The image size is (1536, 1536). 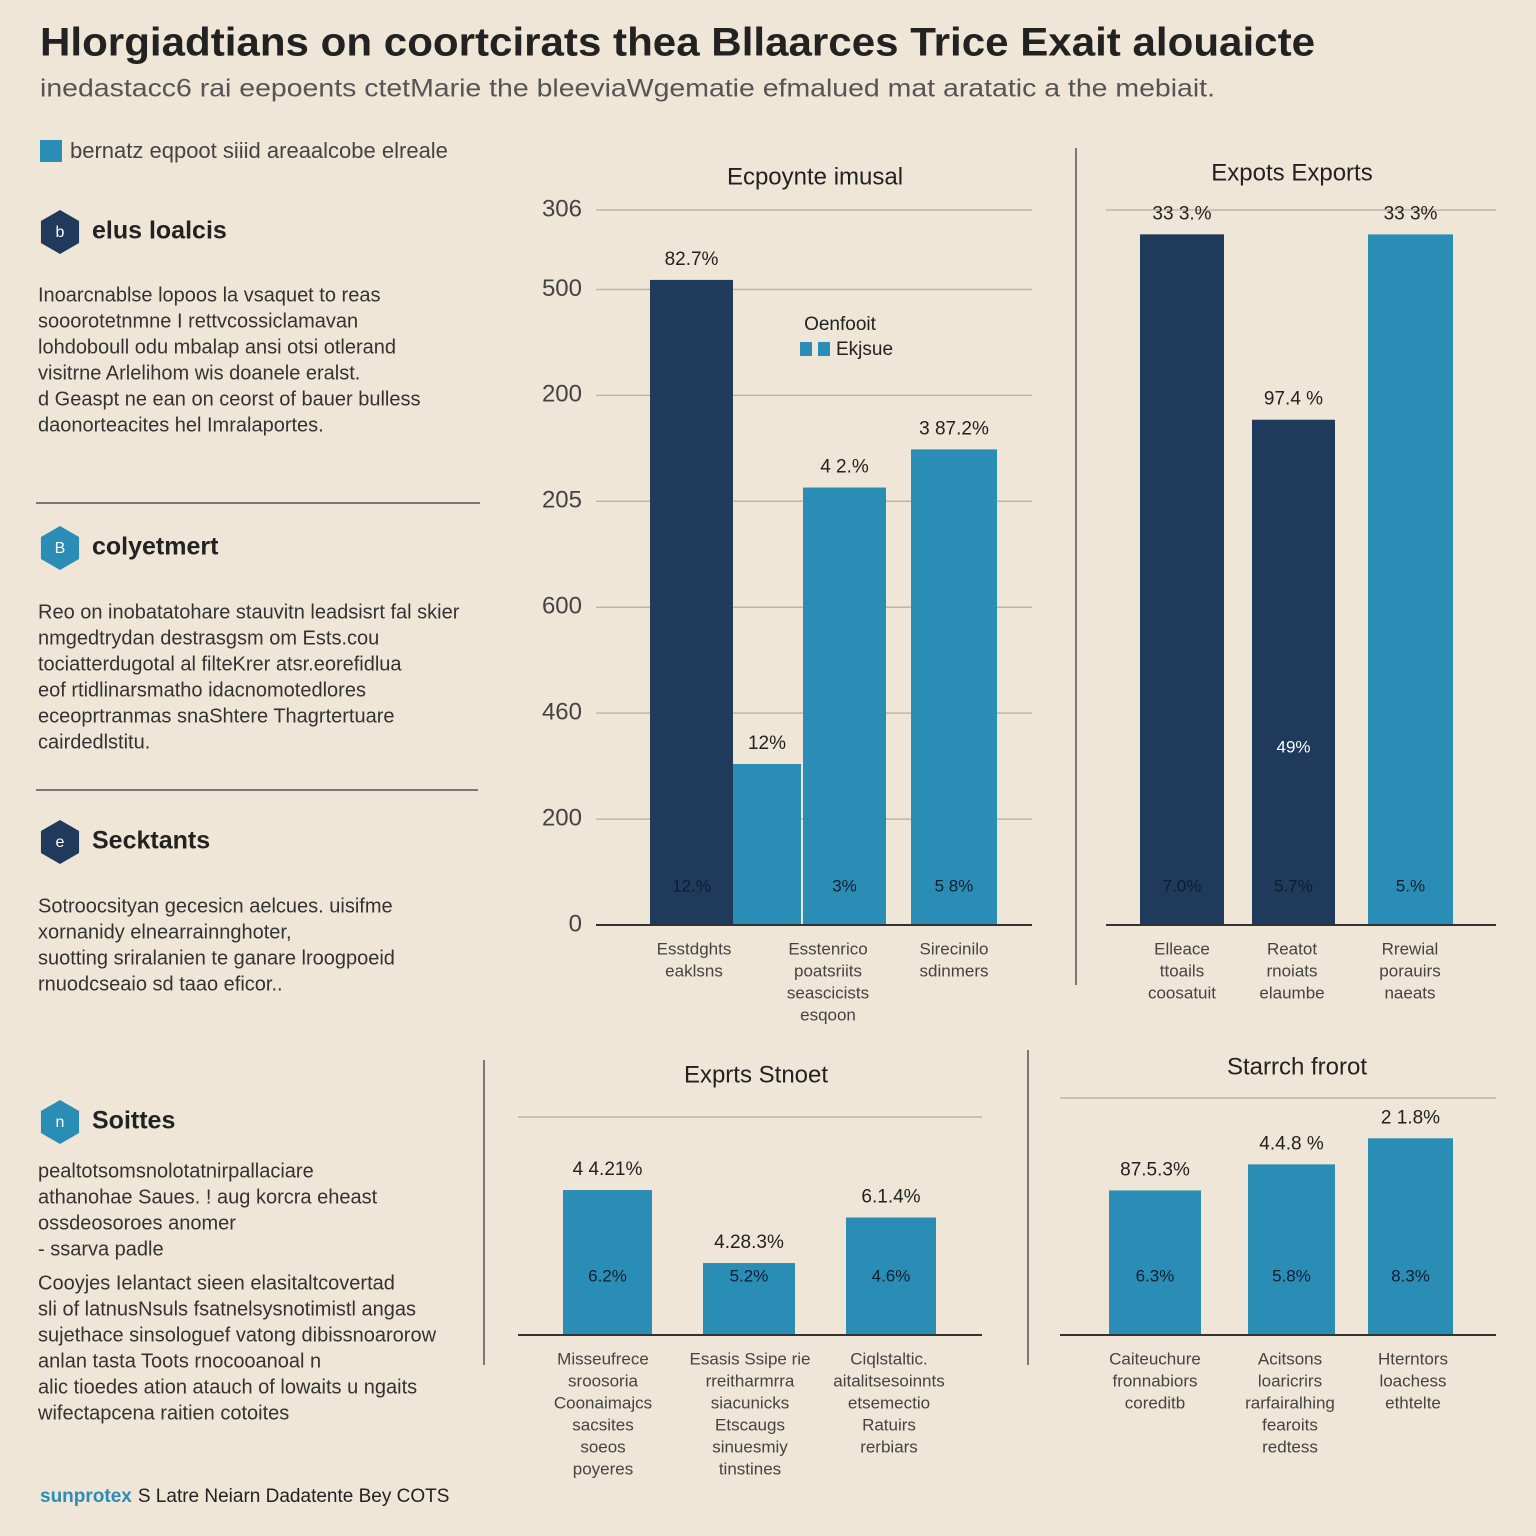 I want to click on bar-inner-label: 3%, so click(x=844, y=885).